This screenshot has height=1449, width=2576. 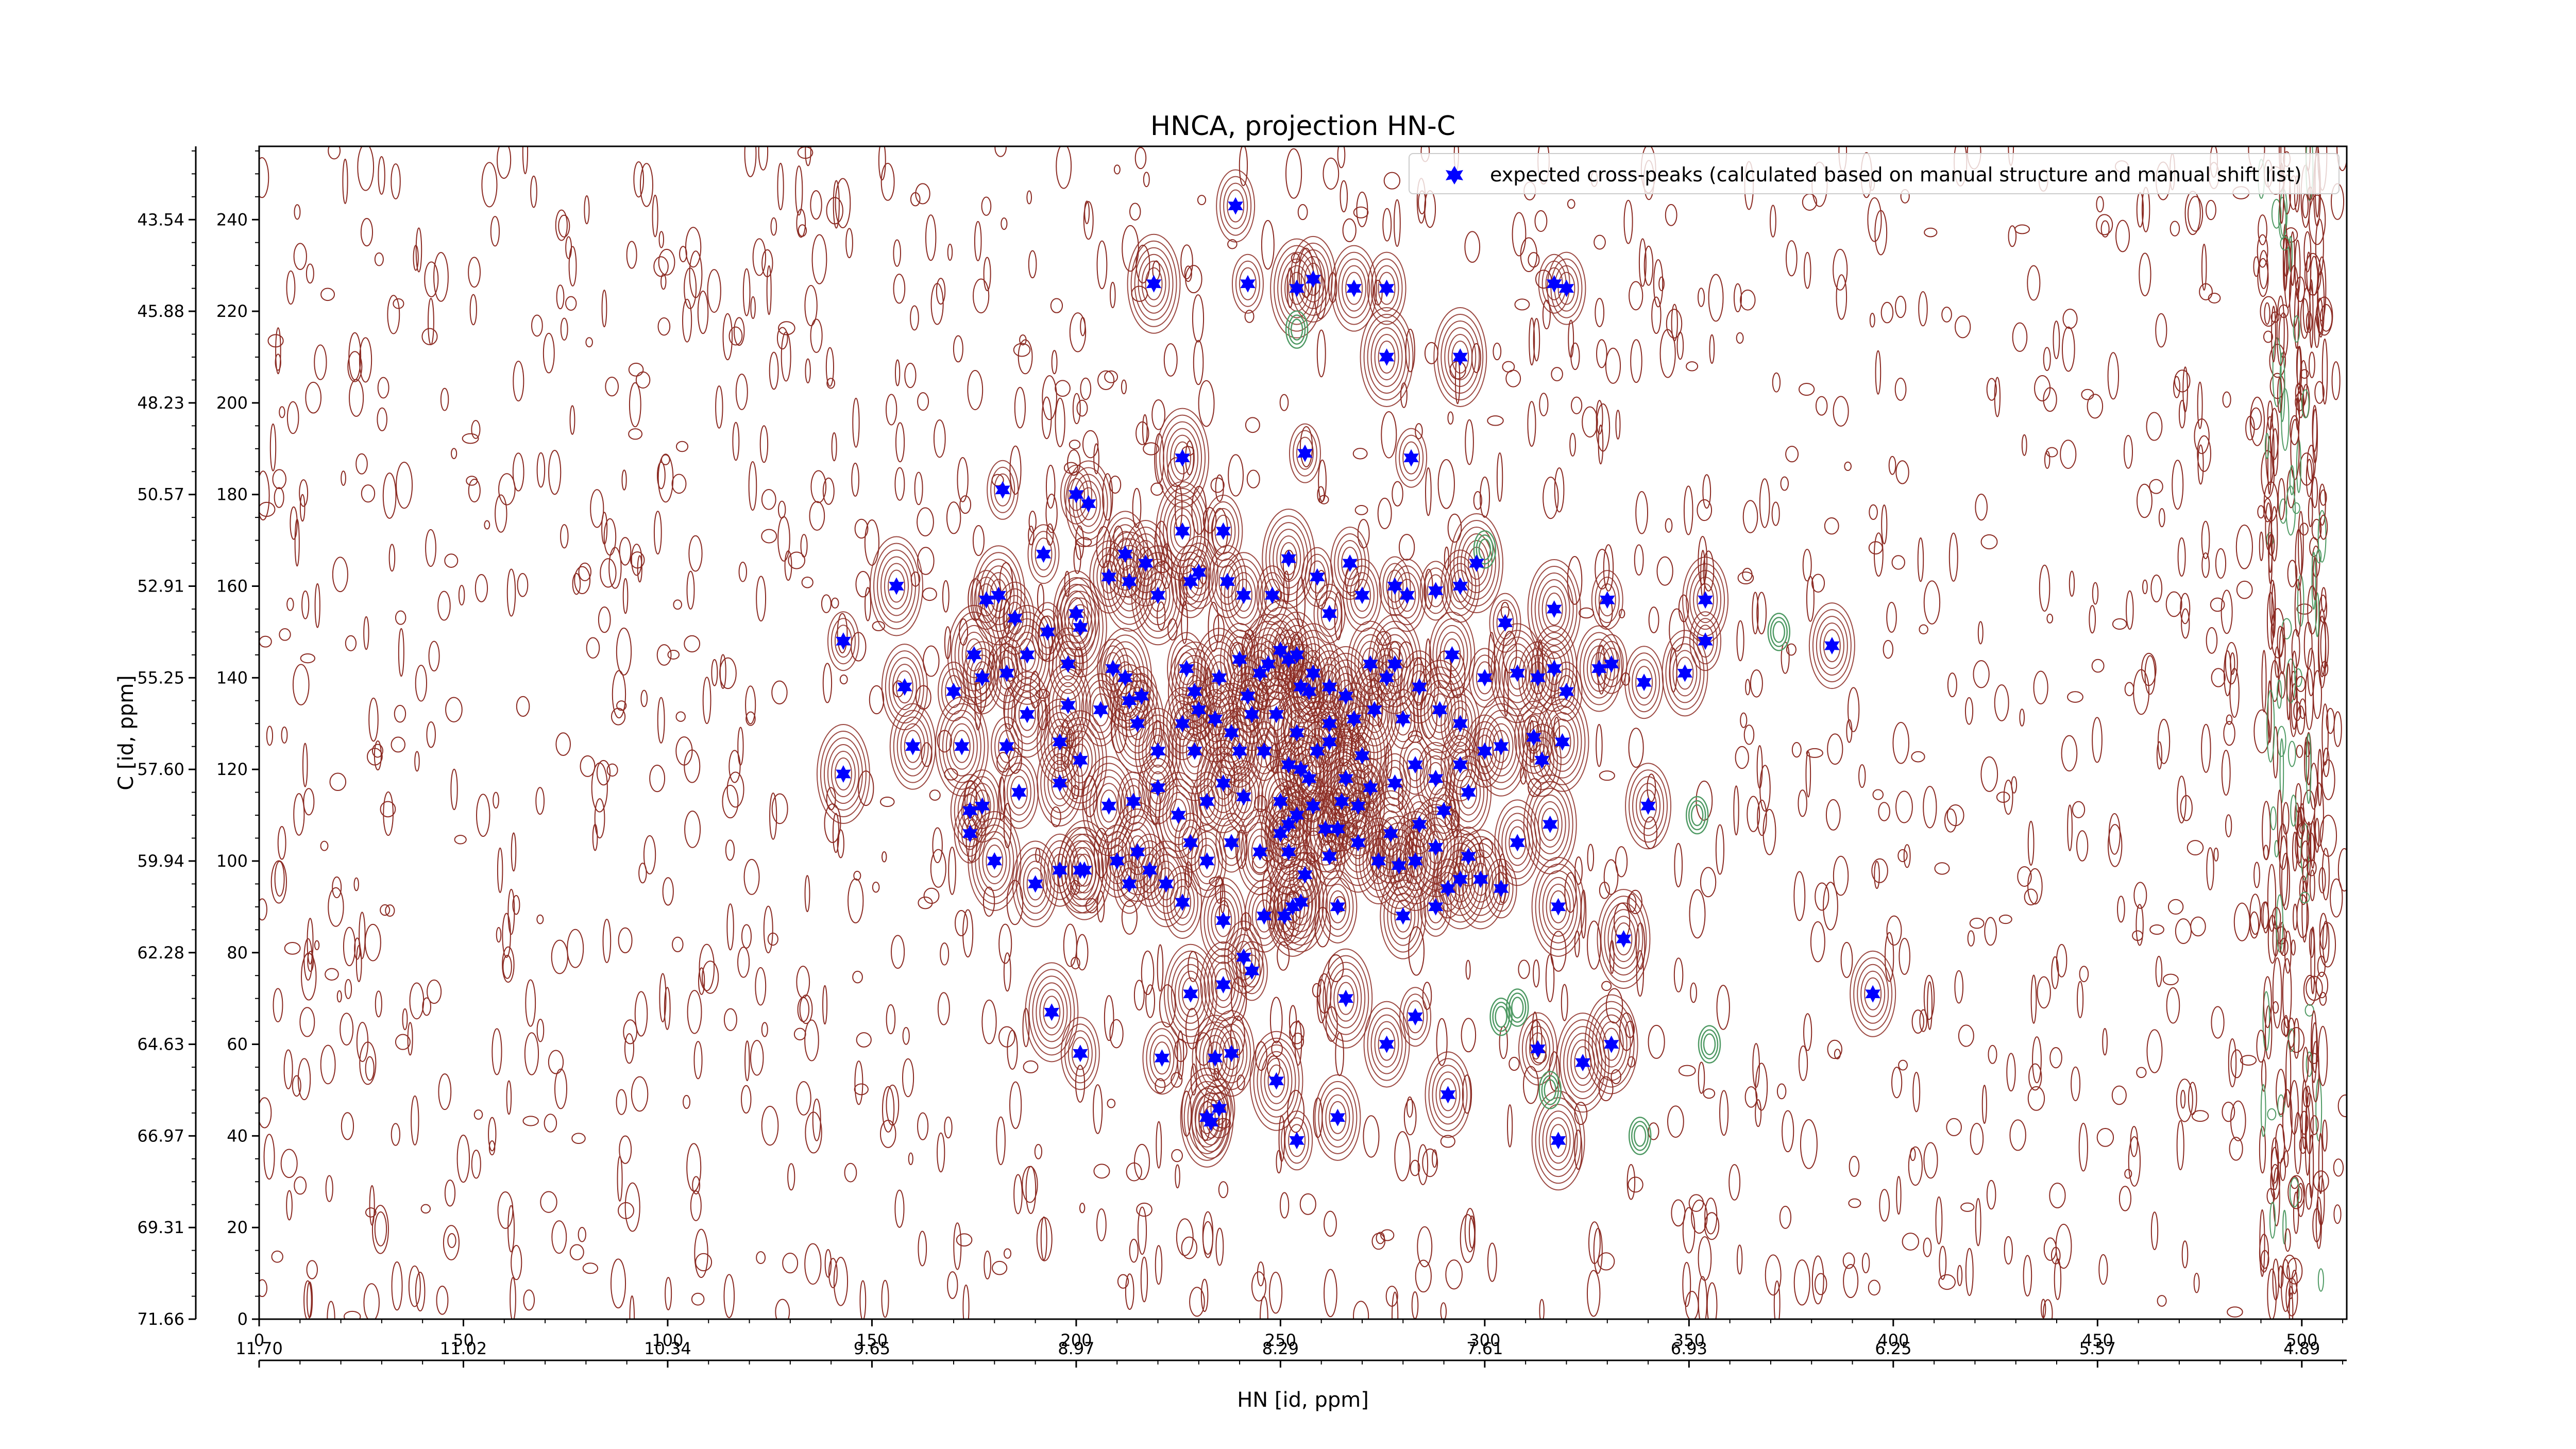 I want to click on legend-box, so click(x=1874, y=173).